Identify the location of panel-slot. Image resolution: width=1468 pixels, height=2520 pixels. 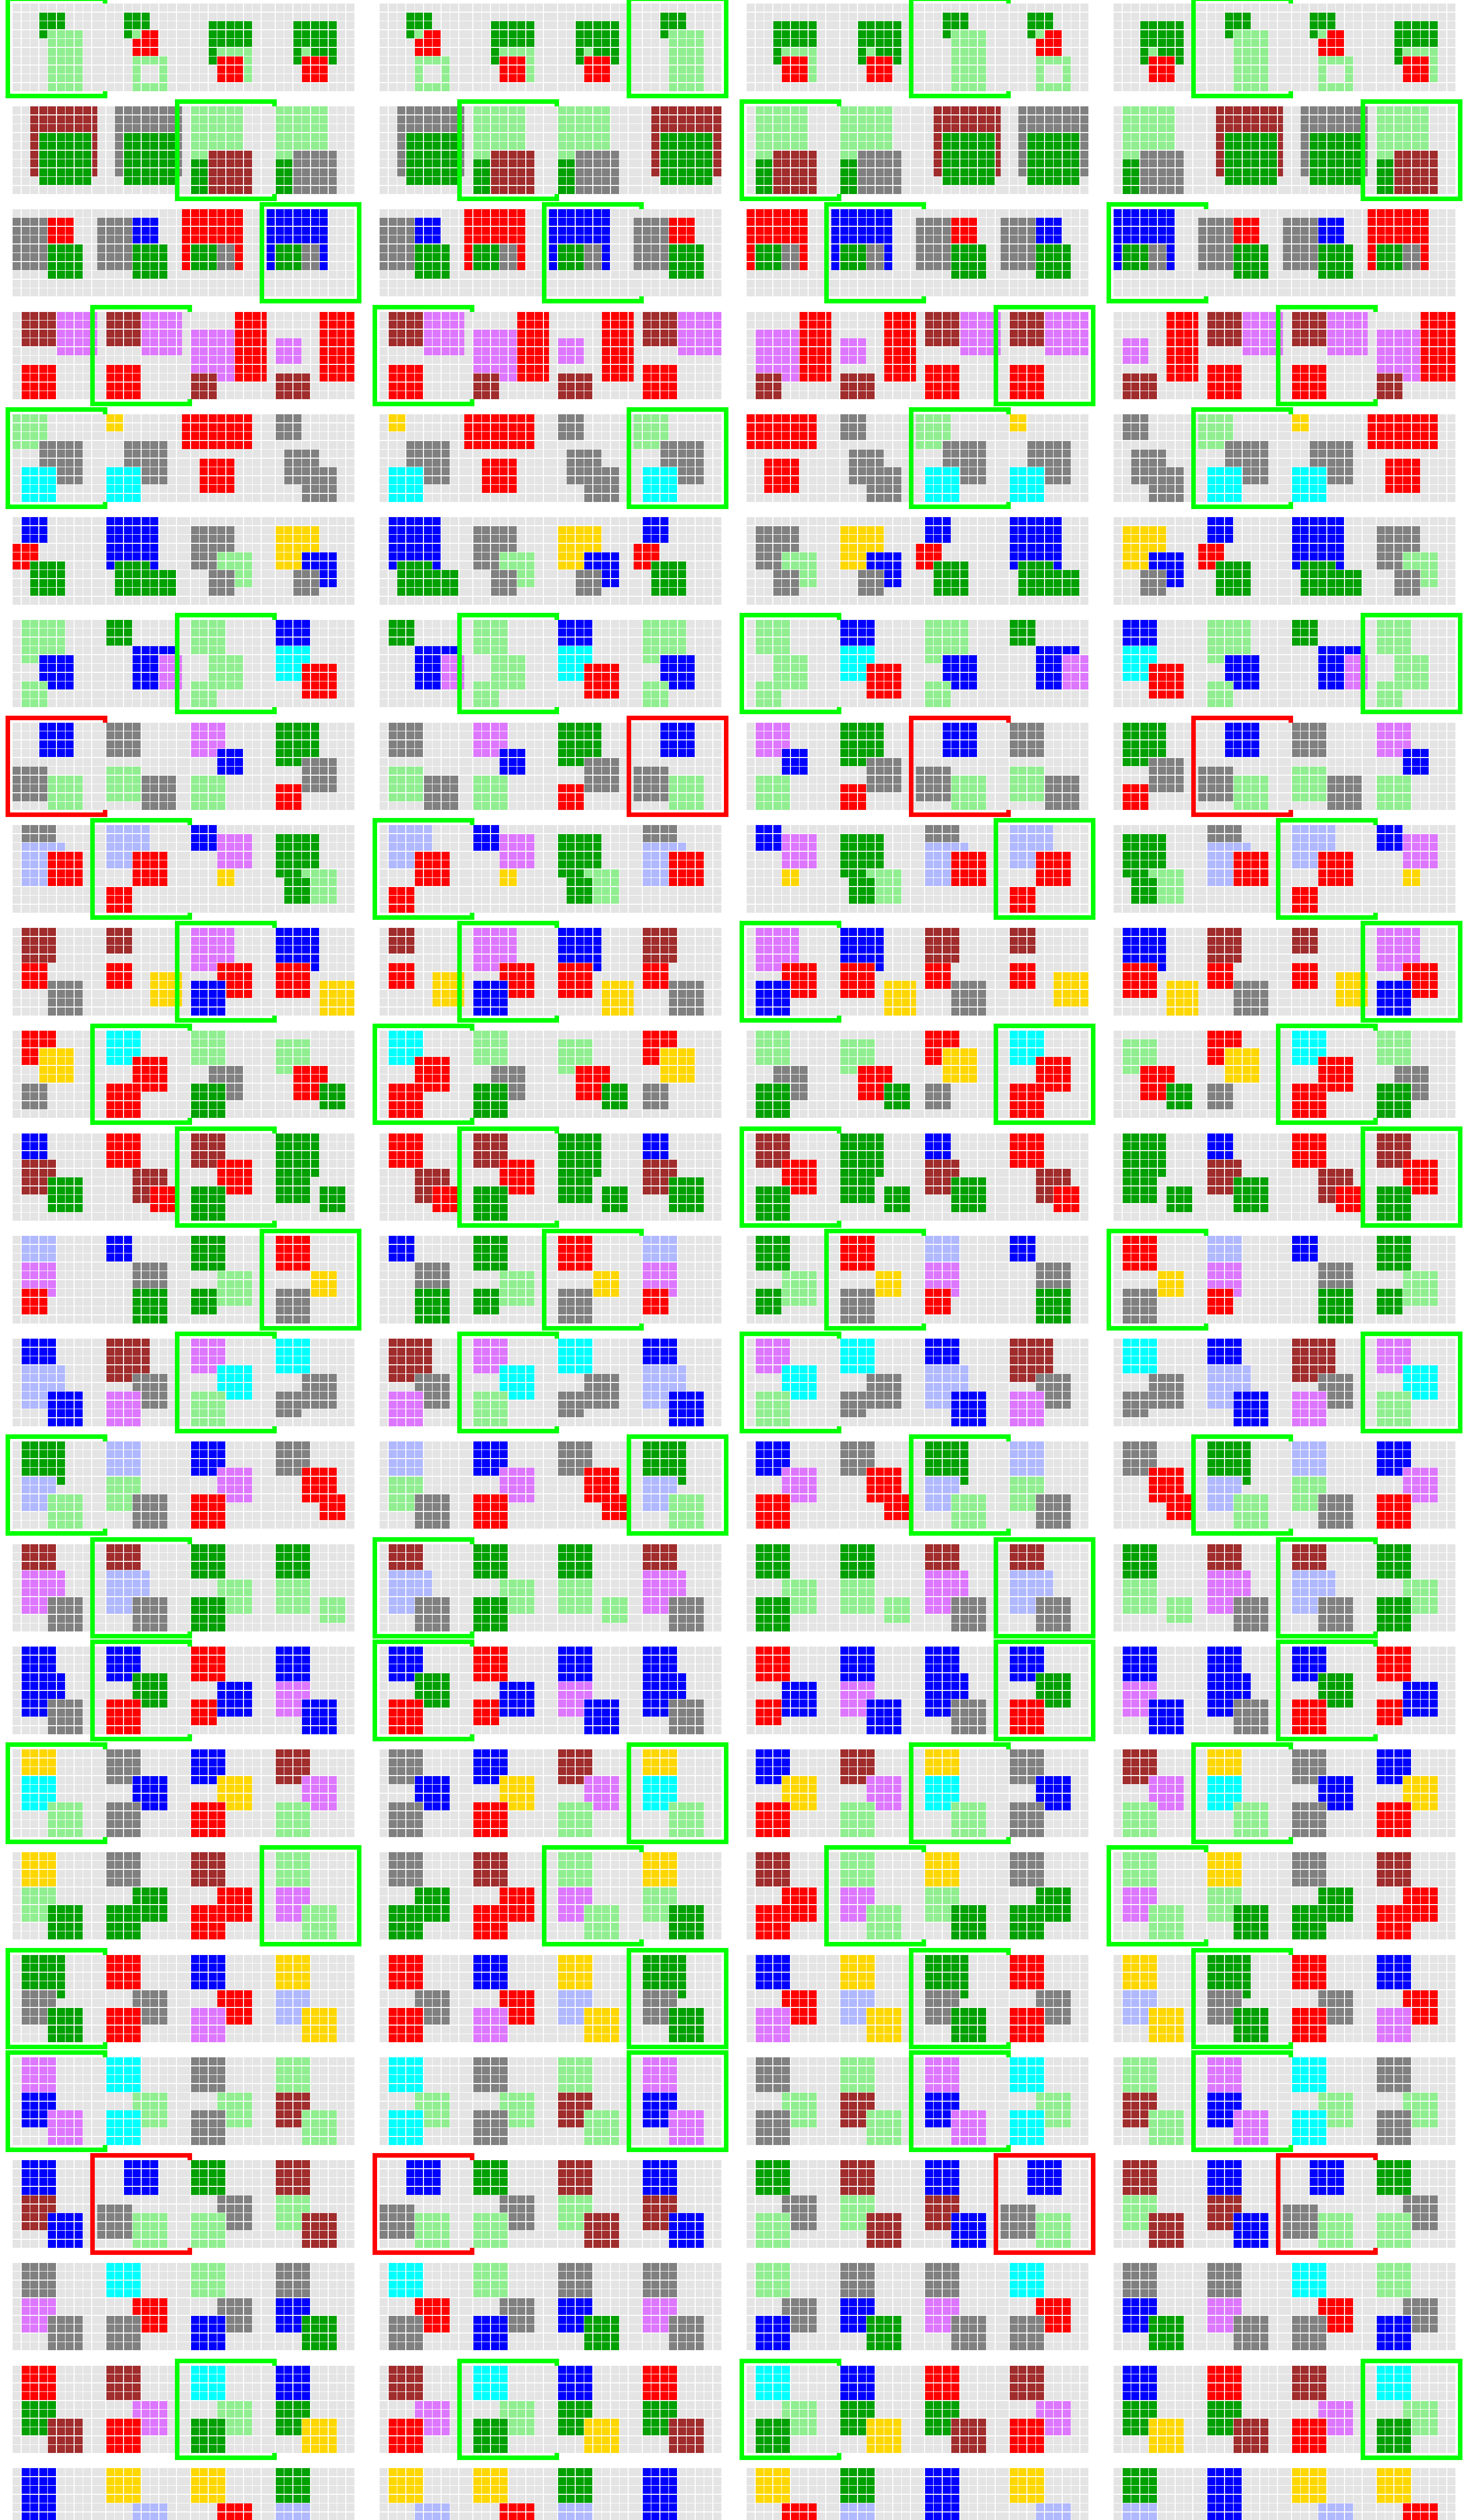
(1411, 150).